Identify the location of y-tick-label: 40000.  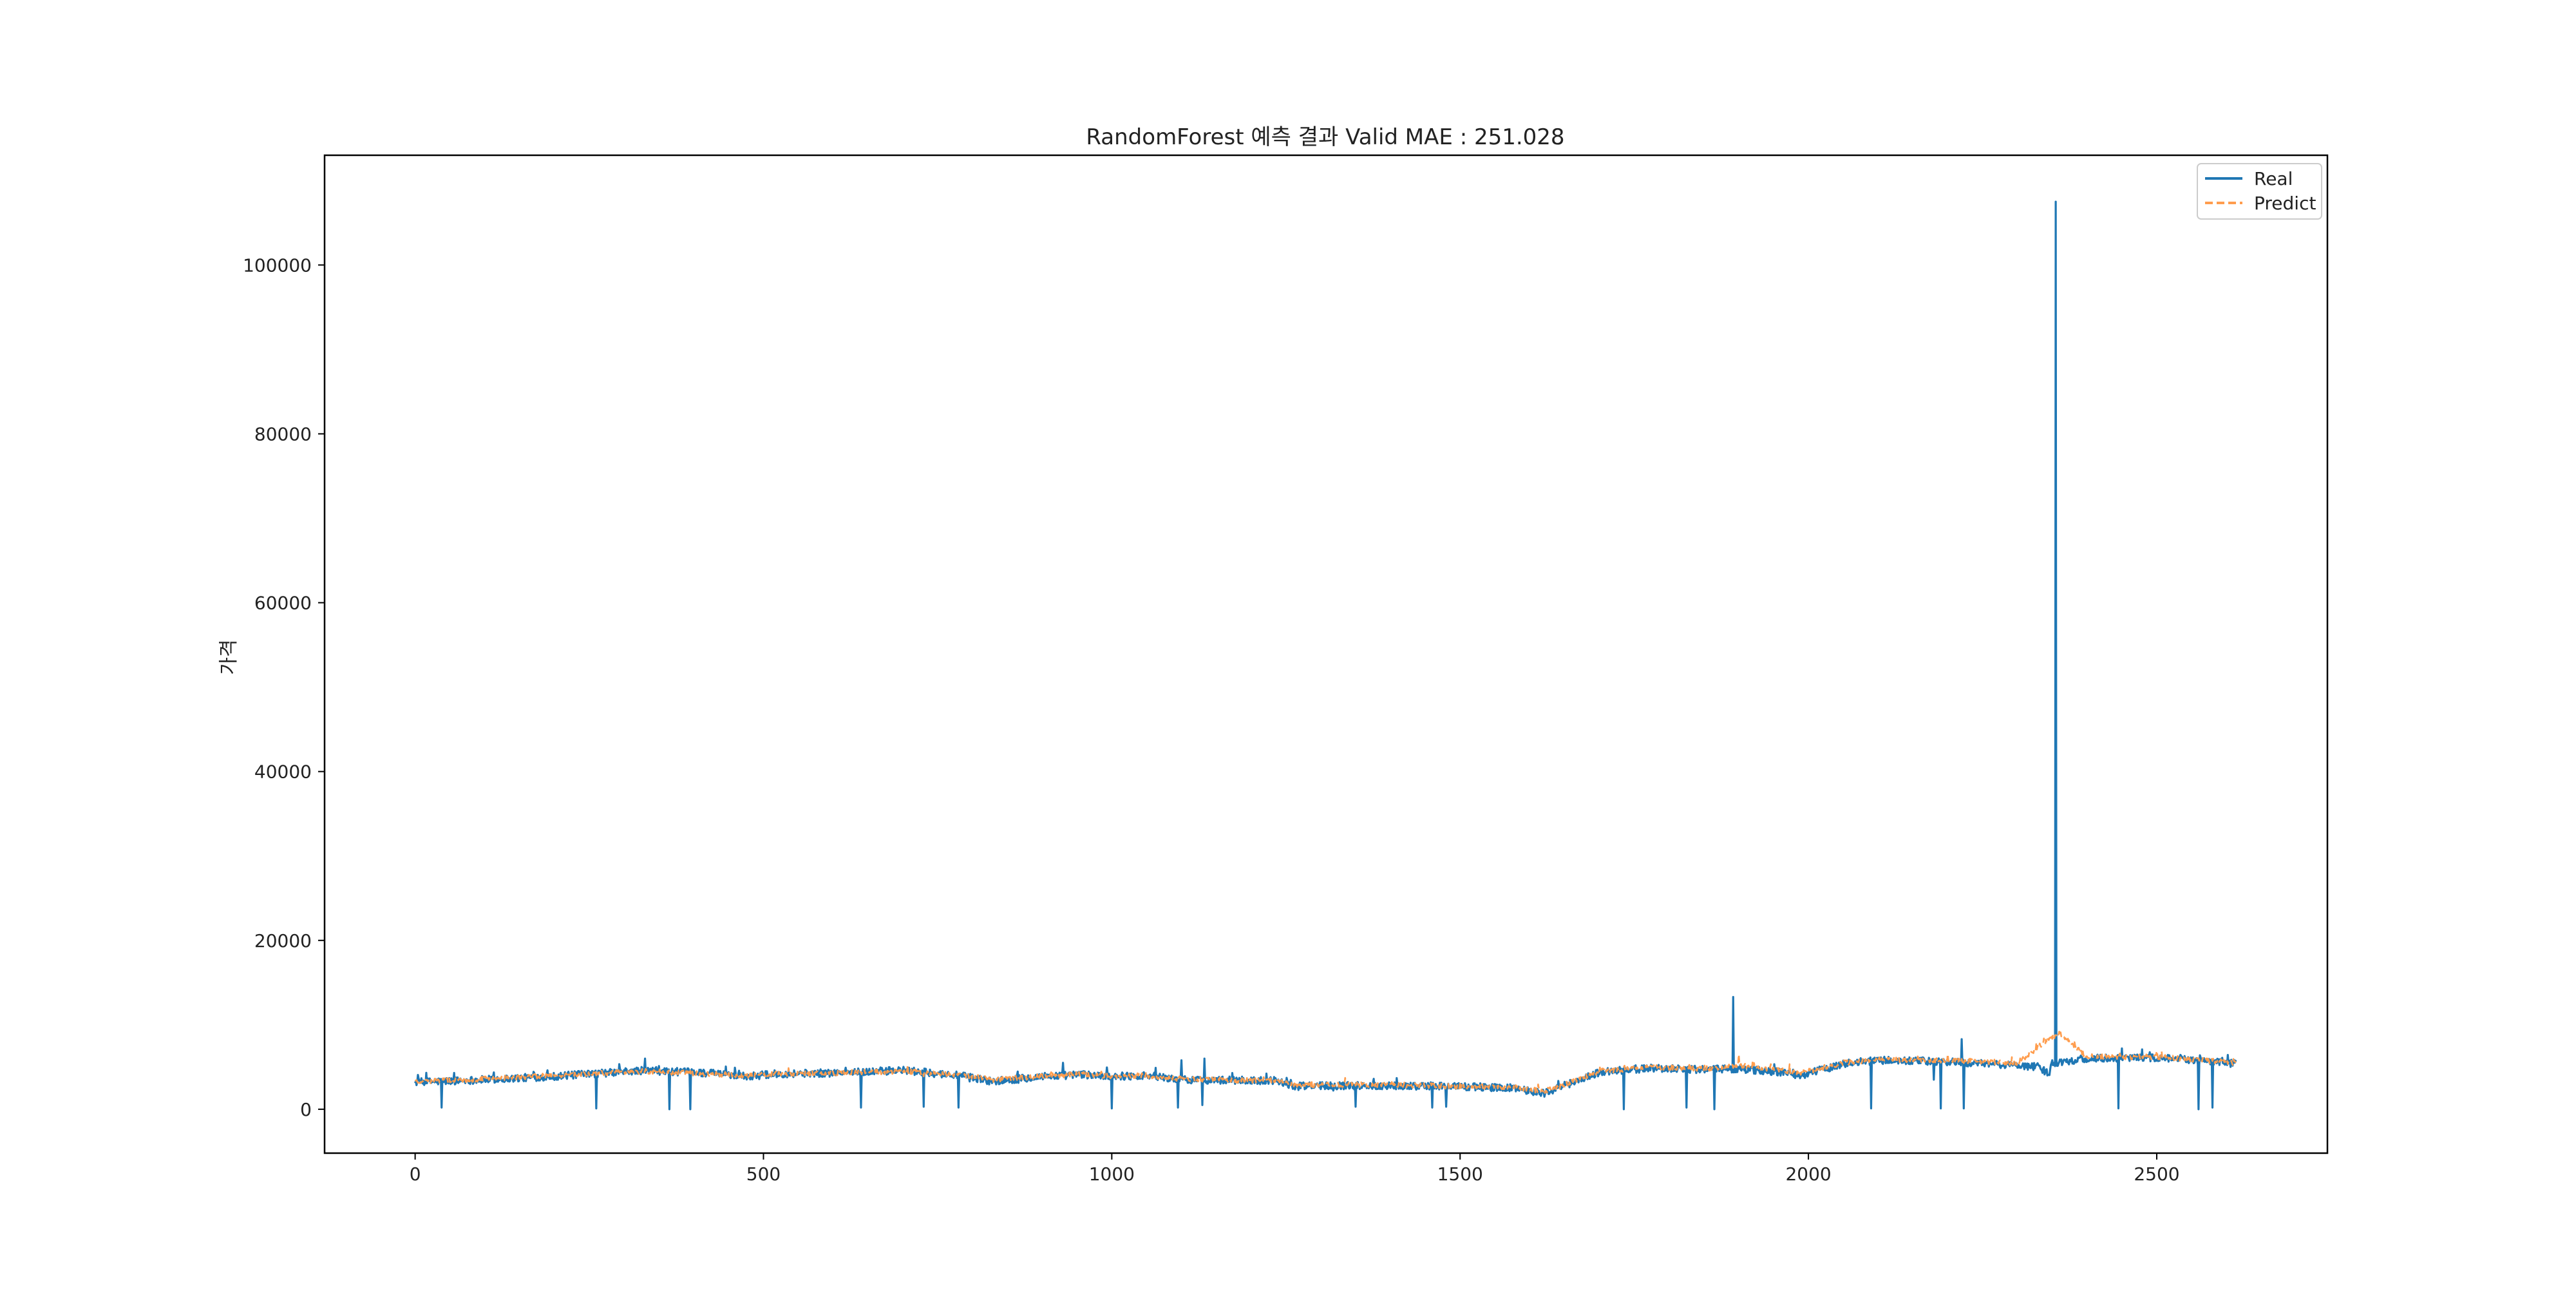
(283, 772).